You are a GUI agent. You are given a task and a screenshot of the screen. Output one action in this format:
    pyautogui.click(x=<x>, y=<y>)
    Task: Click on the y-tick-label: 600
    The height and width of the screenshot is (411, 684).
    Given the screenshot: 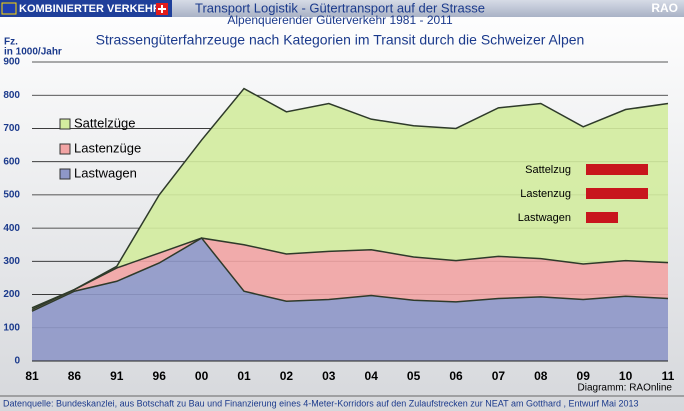 What is the action you would take?
    pyautogui.click(x=11, y=161)
    